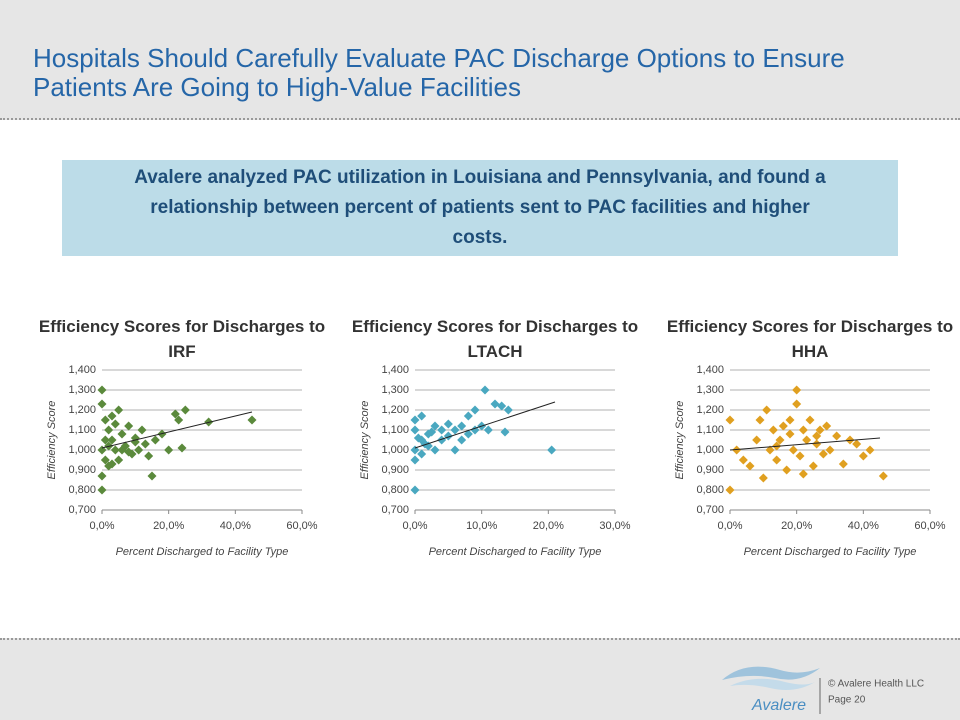 Image resolution: width=960 pixels, height=720 pixels. Describe the element at coordinates (301, 526) in the screenshot. I see `x-tick-label: 60,0%` at that location.